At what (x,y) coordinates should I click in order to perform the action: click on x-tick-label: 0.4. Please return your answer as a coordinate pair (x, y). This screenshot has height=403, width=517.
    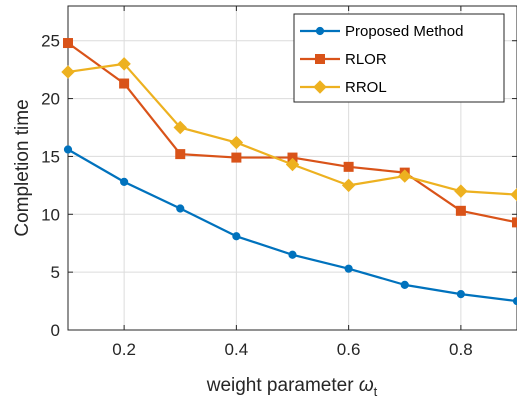
    Looking at the image, I should click on (237, 349).